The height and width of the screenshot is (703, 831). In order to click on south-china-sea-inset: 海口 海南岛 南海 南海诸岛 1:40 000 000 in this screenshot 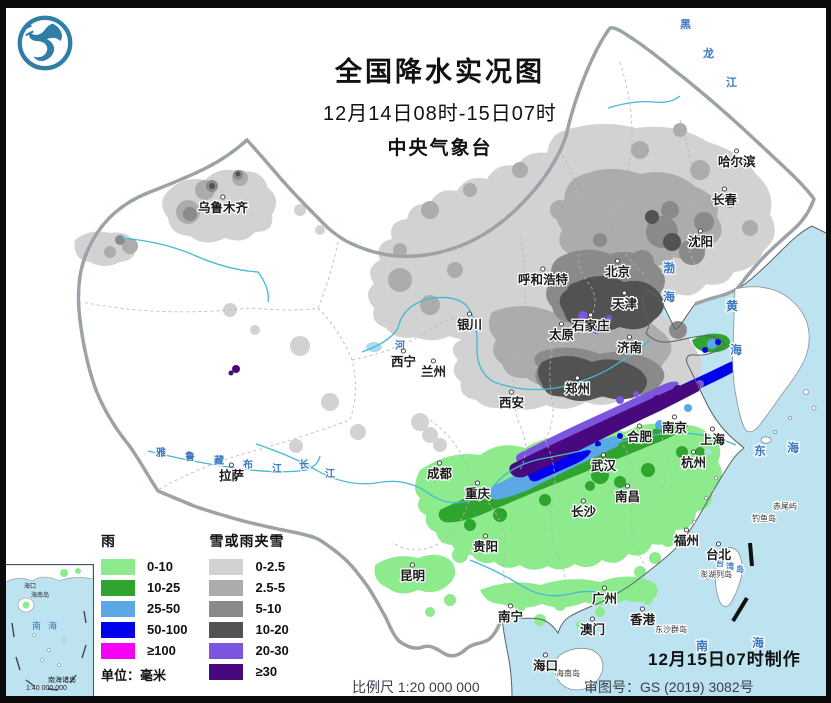, I will do `click(48, 631)`.